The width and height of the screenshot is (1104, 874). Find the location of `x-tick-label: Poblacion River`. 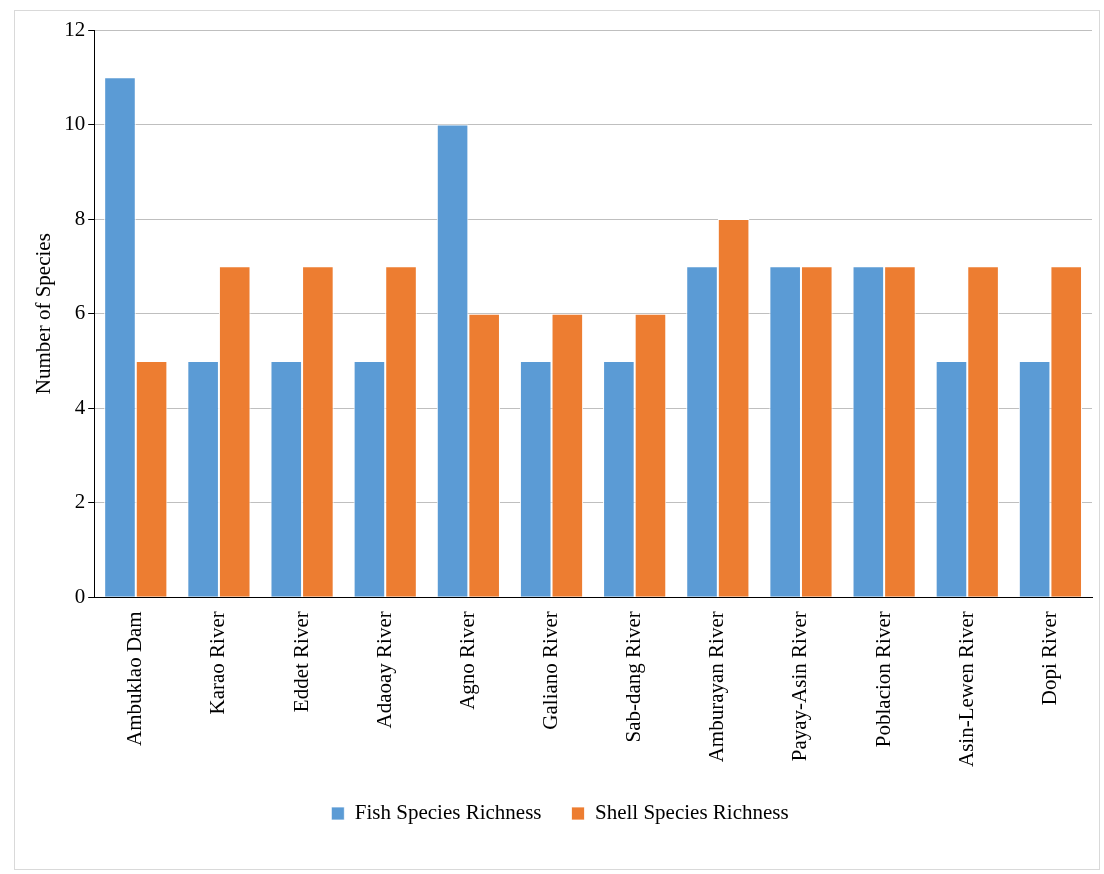

x-tick-label: Poblacion River is located at coordinates (882, 679).